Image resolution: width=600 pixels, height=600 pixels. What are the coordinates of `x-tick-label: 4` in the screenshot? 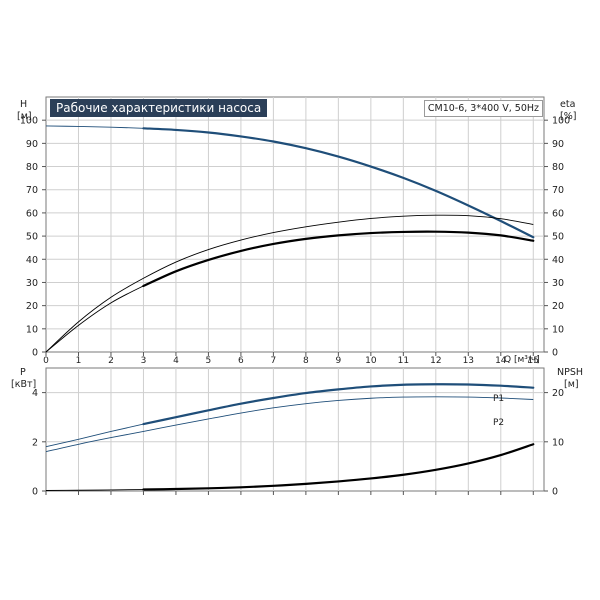 It's located at (176, 361).